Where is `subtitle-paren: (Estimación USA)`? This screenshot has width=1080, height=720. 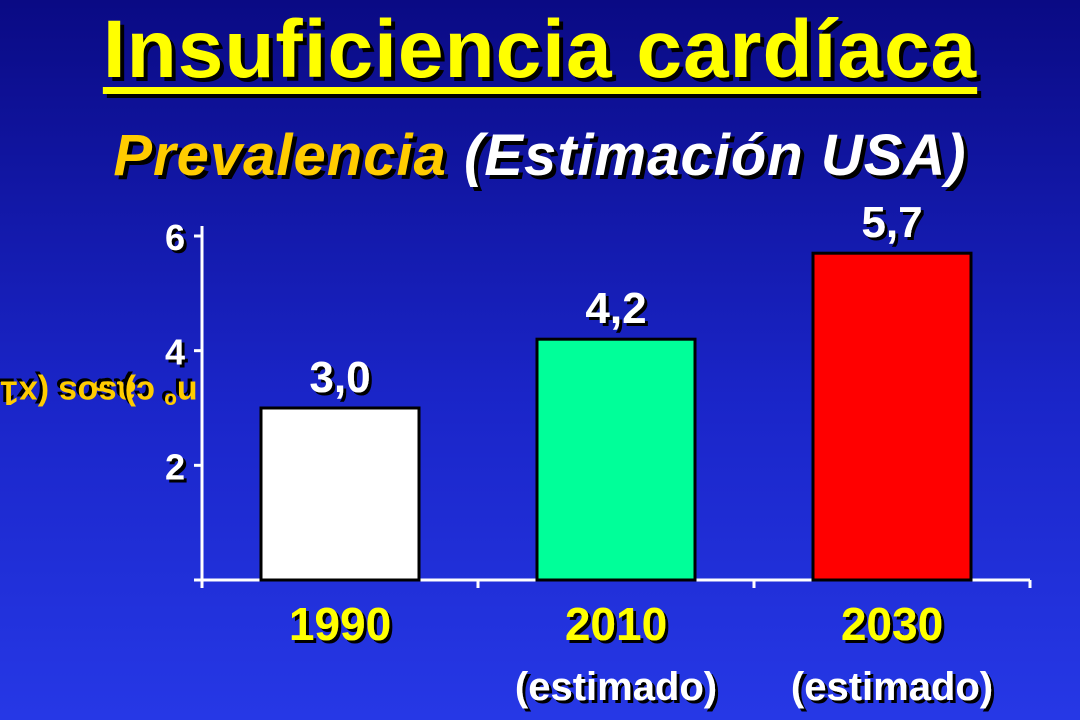 subtitle-paren: (Estimación USA) is located at coordinates (715, 155).